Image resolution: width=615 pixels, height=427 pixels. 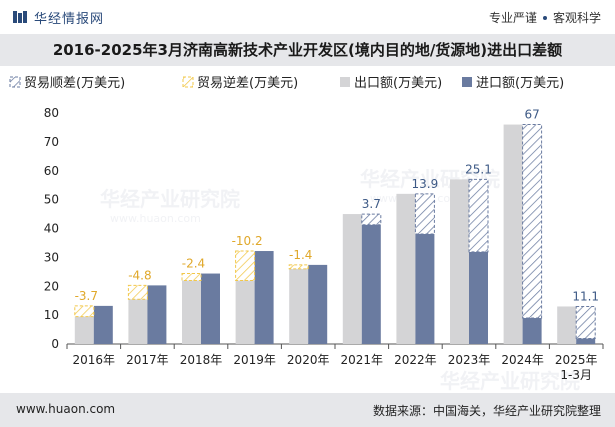 I want to click on y-tick-label: 50, so click(x=51, y=200).